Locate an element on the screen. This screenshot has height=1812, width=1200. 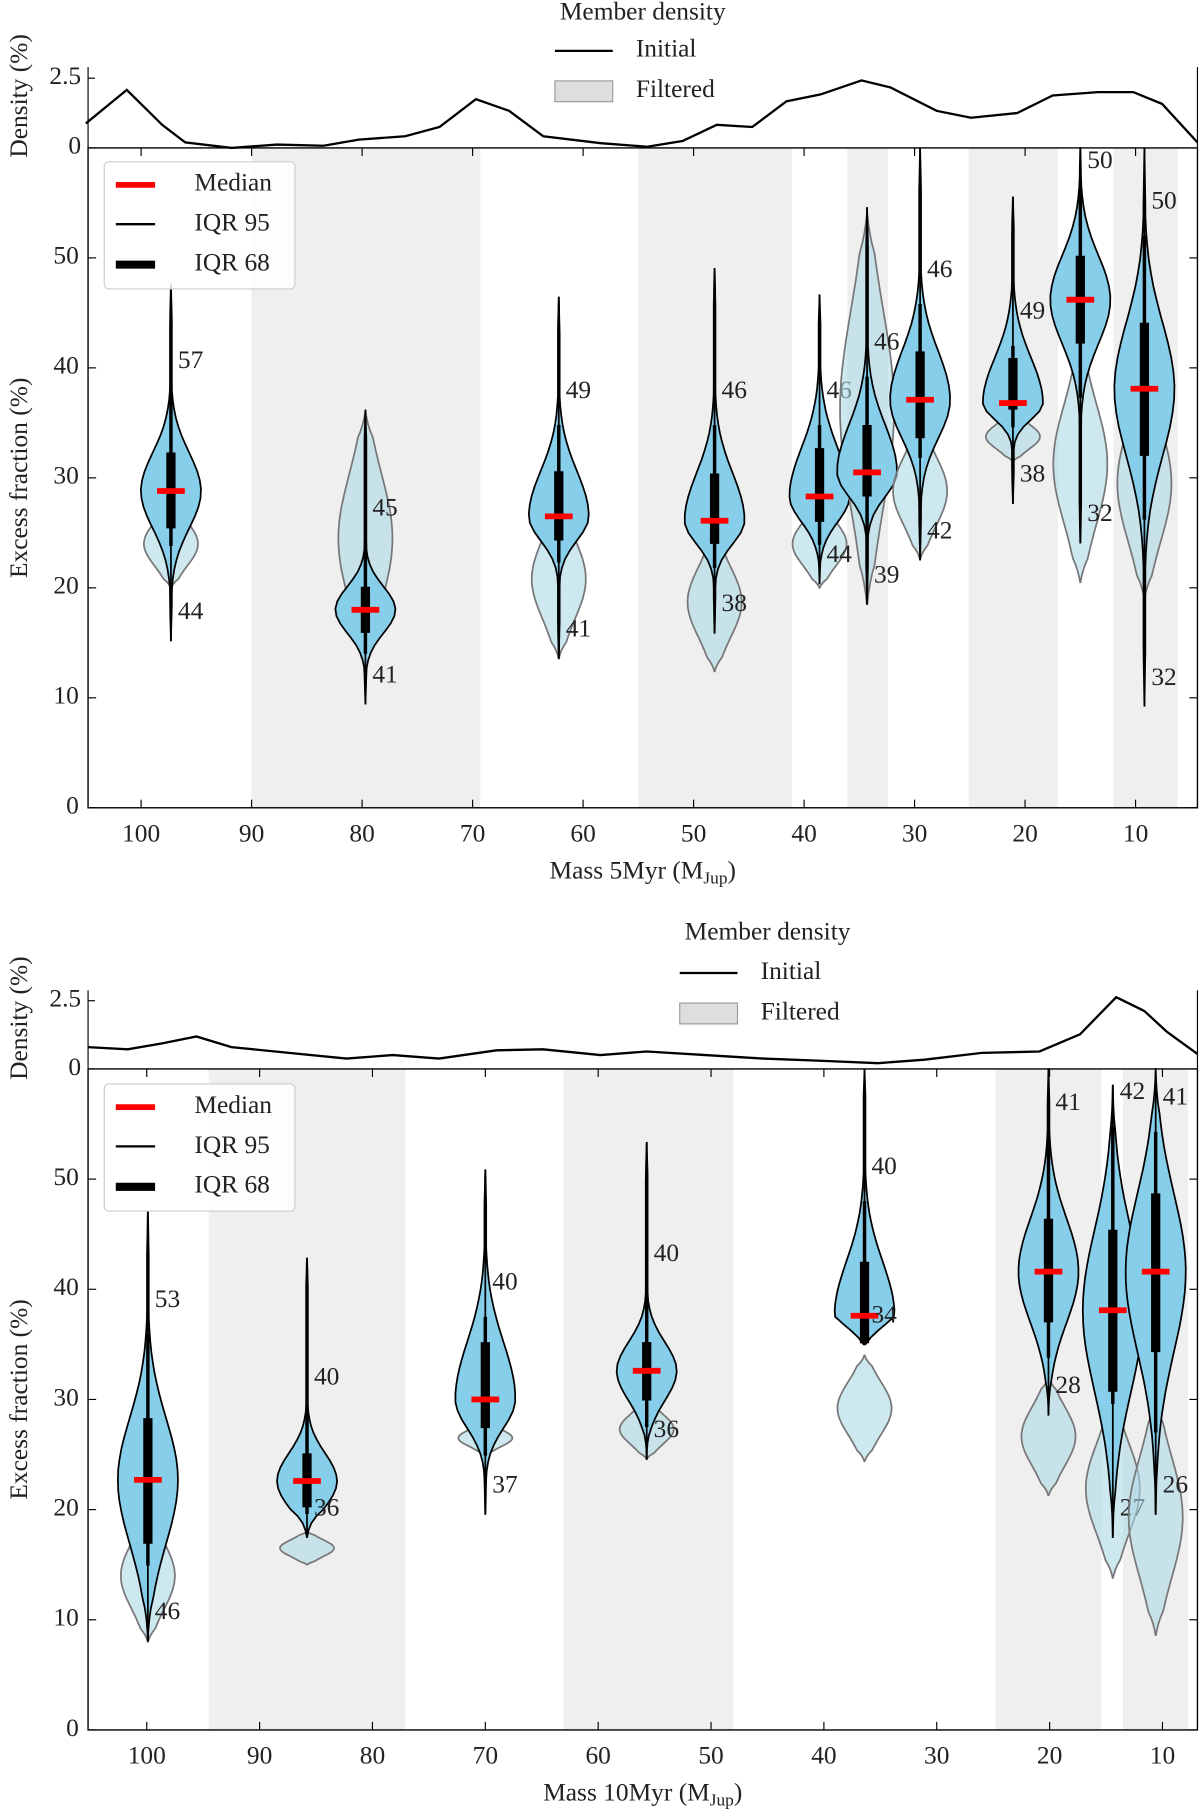
count-label: 53 is located at coordinates (167, 1299).